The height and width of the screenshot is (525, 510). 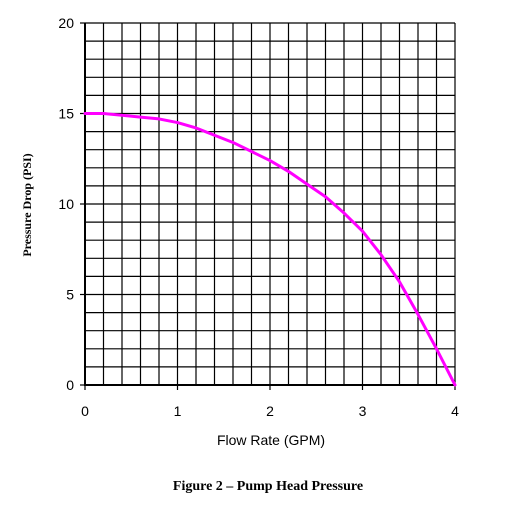 What do you see at coordinates (66, 114) in the screenshot?
I see `y-tick-label: 15` at bounding box center [66, 114].